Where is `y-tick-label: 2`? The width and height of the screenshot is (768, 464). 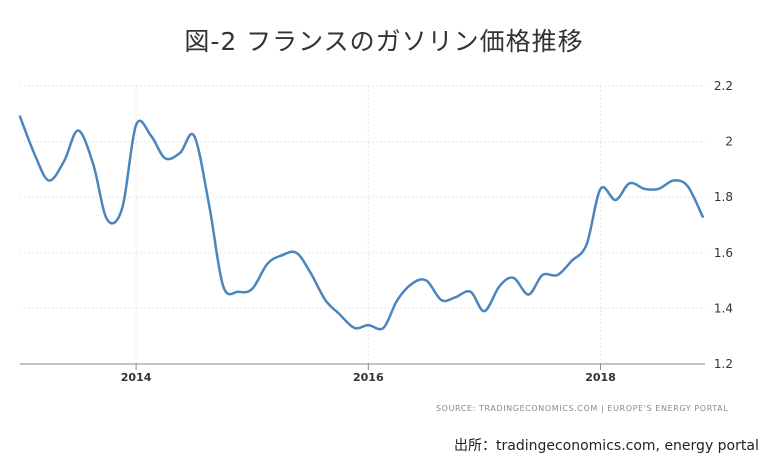 y-tick-label: 2 is located at coordinates (729, 142).